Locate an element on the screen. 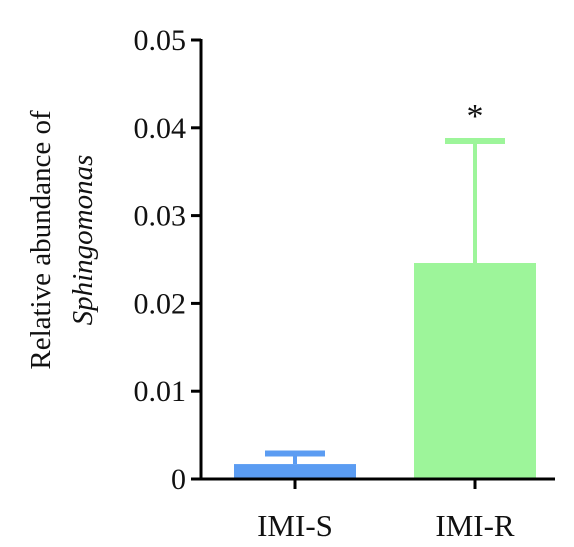  bar-imi-s is located at coordinates (295, 471).